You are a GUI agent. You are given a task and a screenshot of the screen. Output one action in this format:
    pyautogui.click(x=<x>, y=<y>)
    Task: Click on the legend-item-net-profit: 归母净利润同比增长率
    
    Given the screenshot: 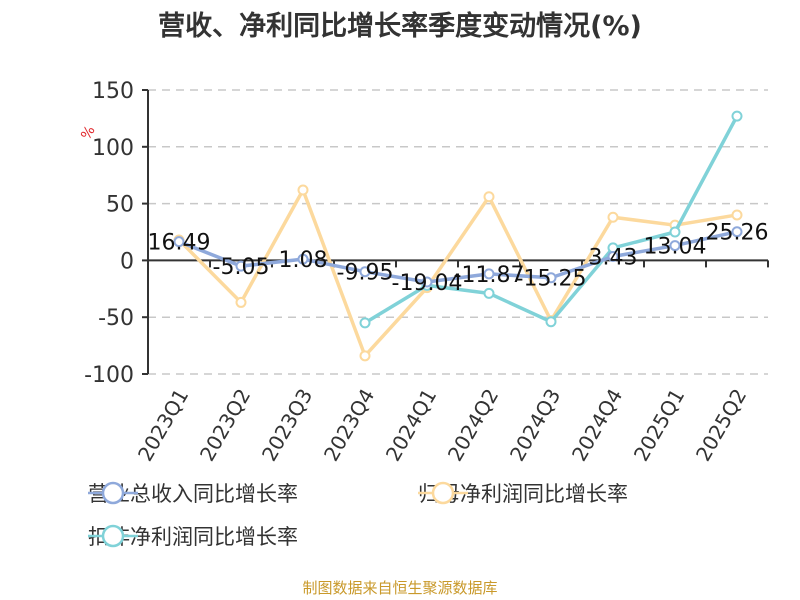 What is the action you would take?
    pyautogui.click(x=523, y=493)
    